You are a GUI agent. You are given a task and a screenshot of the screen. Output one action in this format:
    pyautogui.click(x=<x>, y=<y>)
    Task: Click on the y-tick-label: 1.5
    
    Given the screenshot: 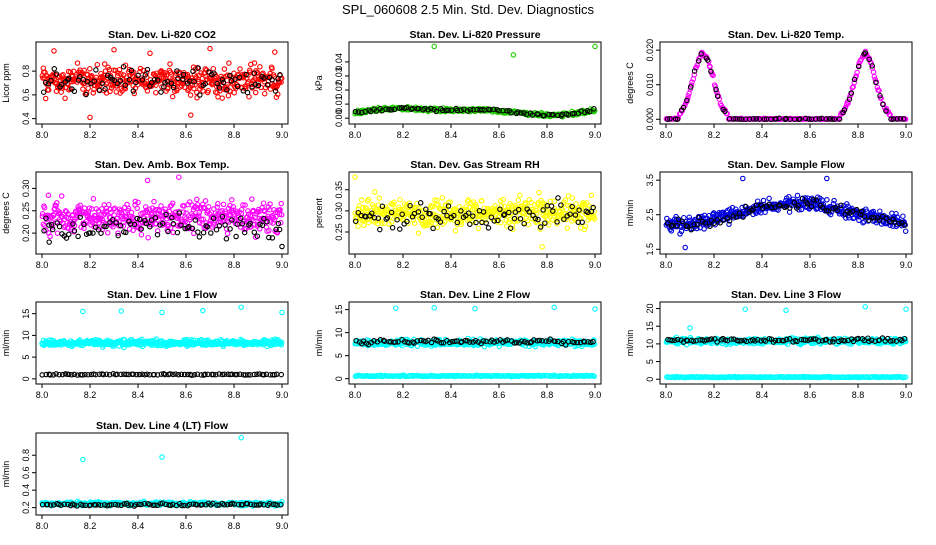 What is the action you would take?
    pyautogui.click(x=650, y=249)
    